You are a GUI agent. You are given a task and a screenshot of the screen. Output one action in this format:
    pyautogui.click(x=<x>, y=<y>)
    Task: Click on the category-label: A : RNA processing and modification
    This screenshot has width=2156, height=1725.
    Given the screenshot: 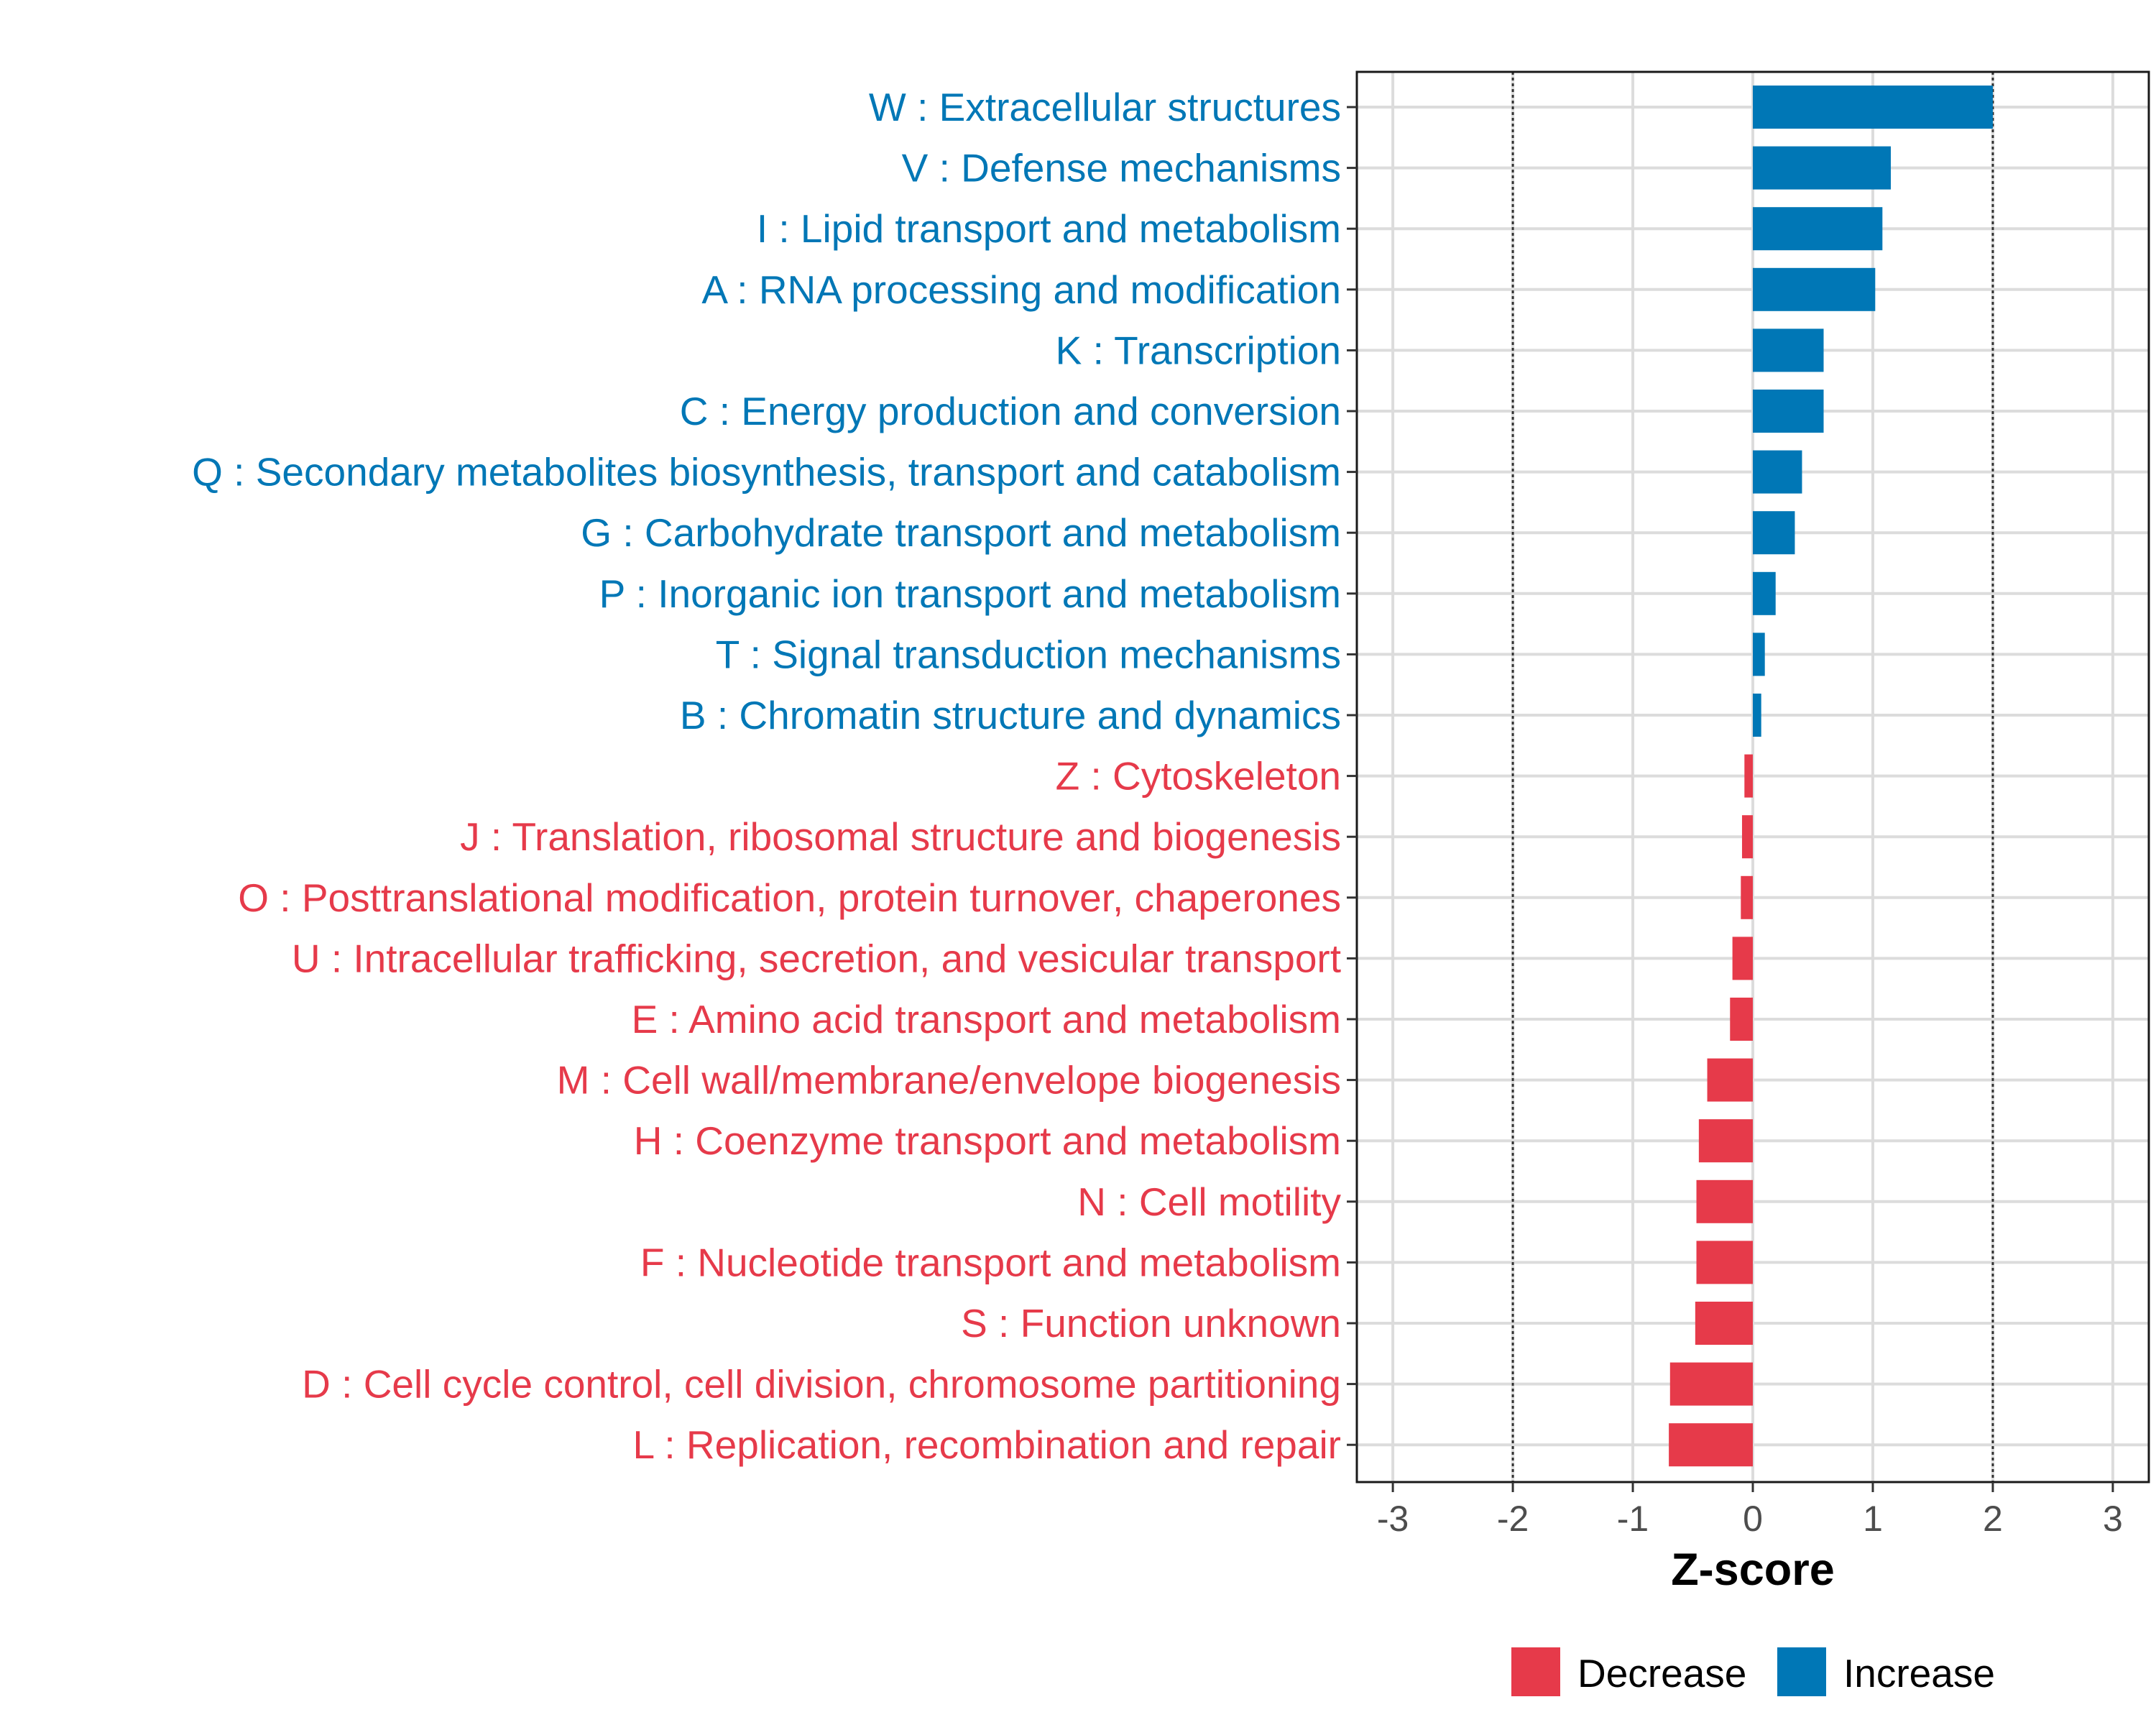 What is the action you would take?
    pyautogui.click(x=1021, y=289)
    